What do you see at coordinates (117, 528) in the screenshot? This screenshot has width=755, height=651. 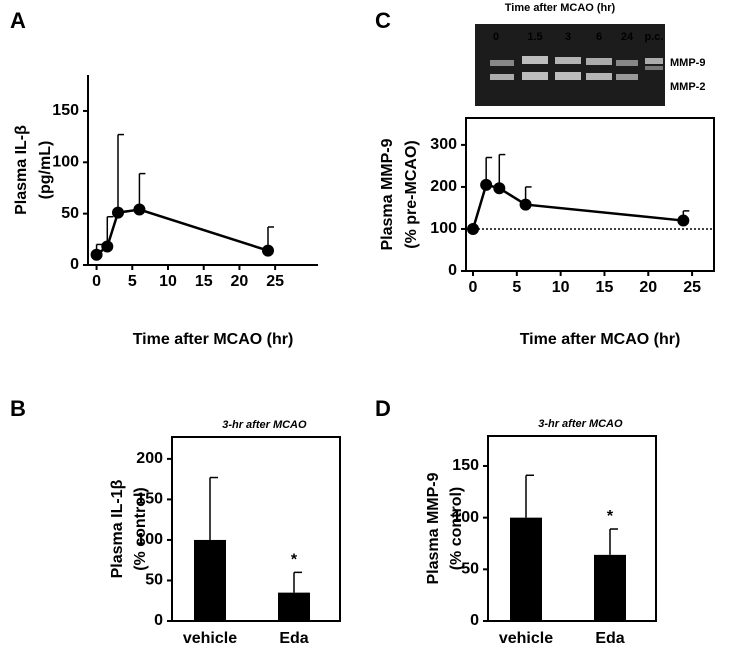 I see `y-axis-title: Plasma IL-1β` at bounding box center [117, 528].